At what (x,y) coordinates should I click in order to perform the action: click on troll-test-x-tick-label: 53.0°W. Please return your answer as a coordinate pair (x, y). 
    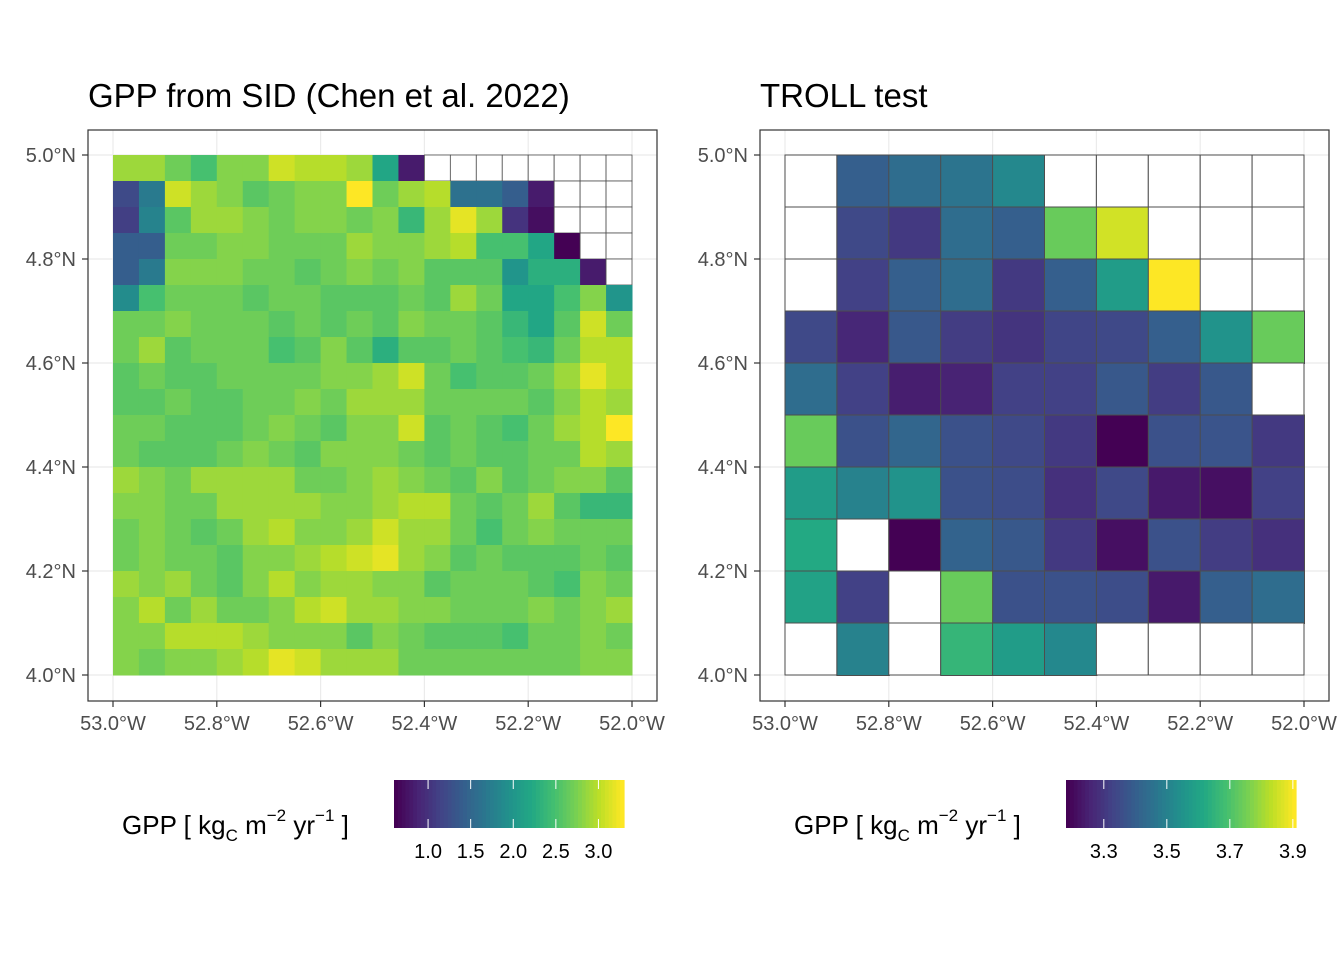
    Looking at the image, I should click on (785, 724).